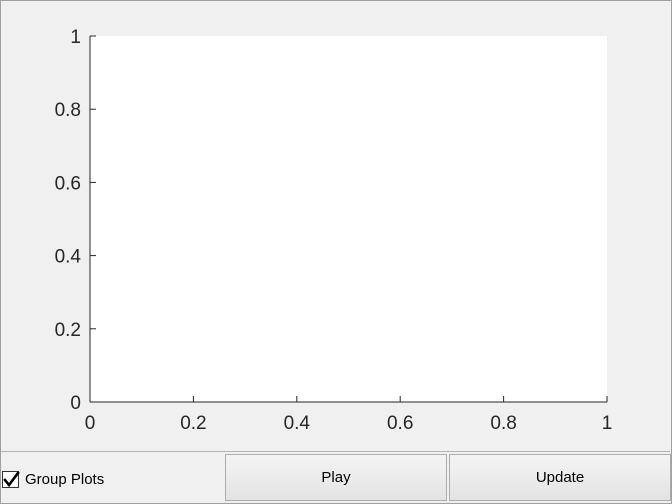  I want to click on group-plots-label: Group Plots, so click(65, 479).